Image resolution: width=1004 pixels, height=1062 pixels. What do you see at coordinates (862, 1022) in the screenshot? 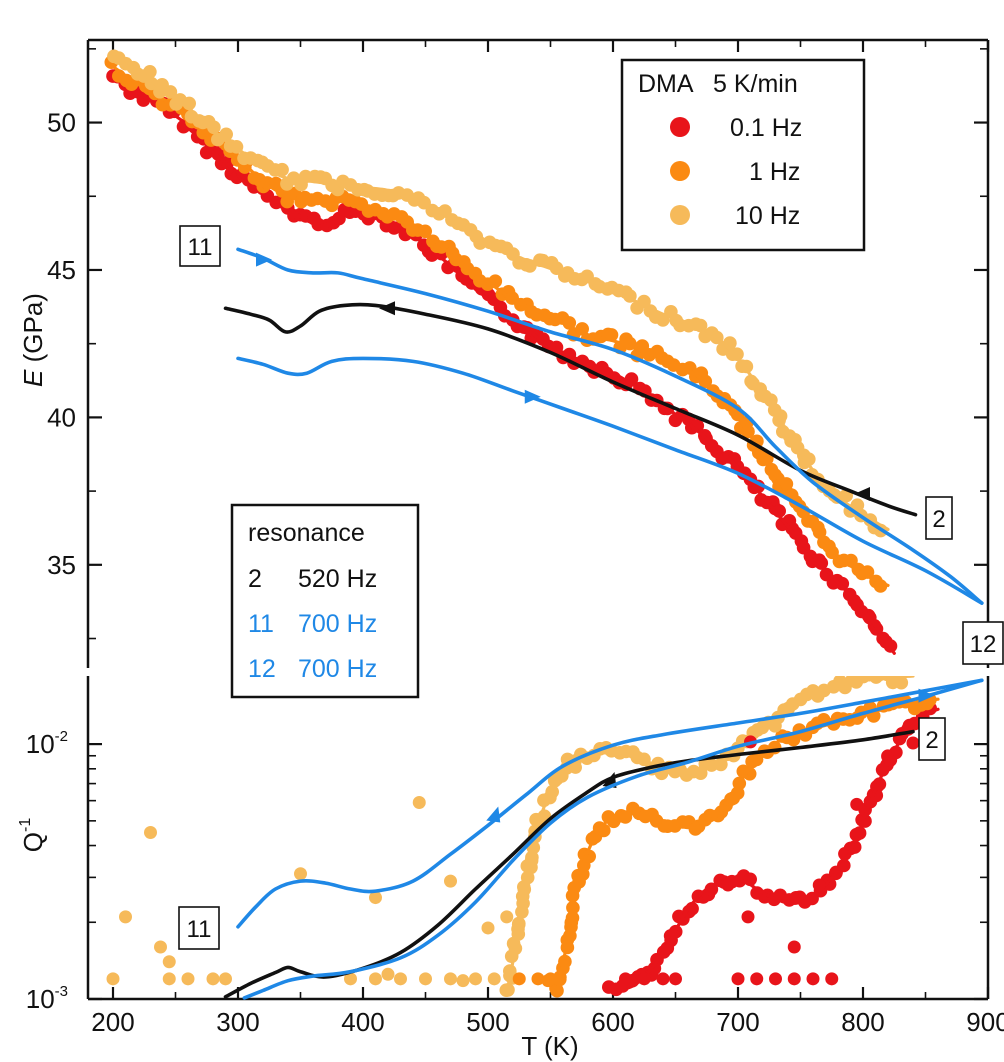
I see `x-tick-label-6: 800` at bounding box center [862, 1022].